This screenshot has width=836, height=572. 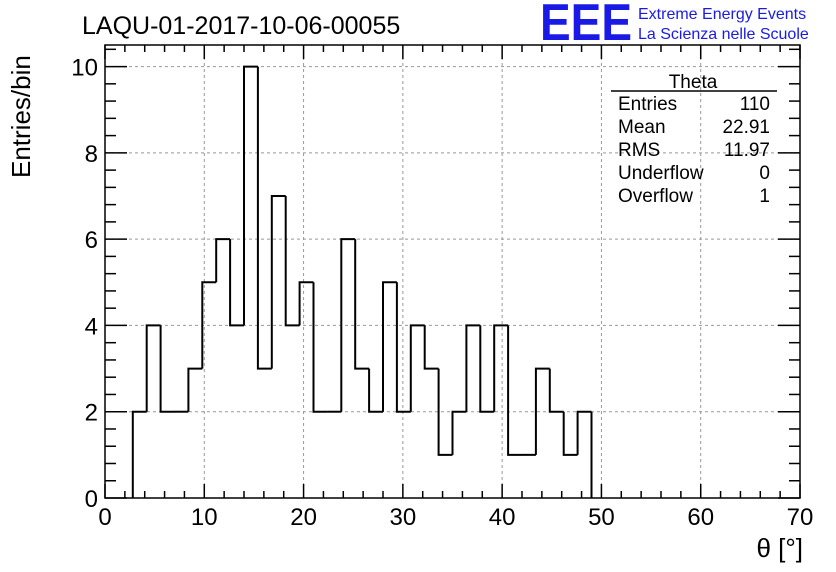 I want to click on stats-row-value: 110, so click(x=755, y=104).